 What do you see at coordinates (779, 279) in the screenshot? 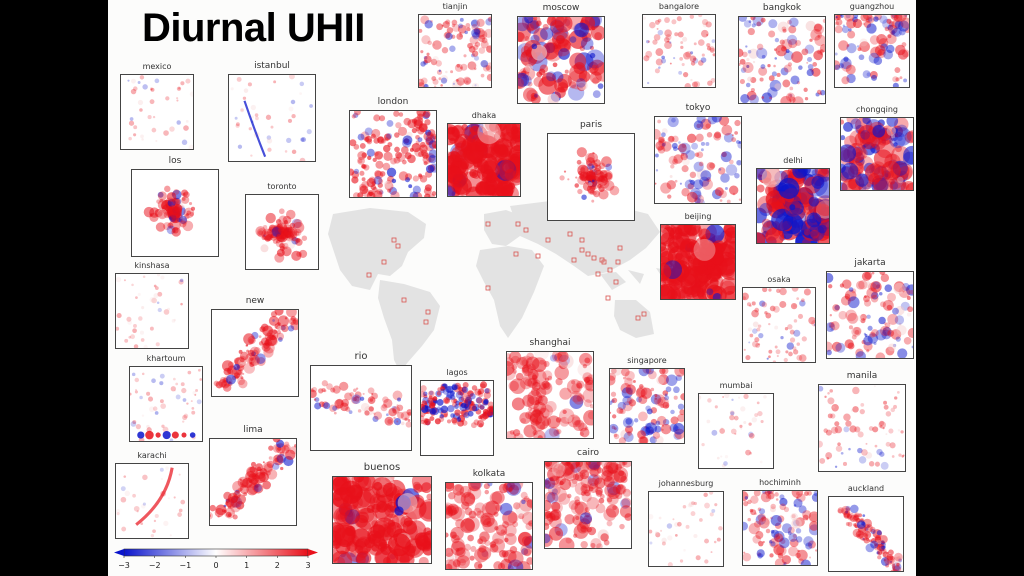
I see `city-label: osaka` at bounding box center [779, 279].